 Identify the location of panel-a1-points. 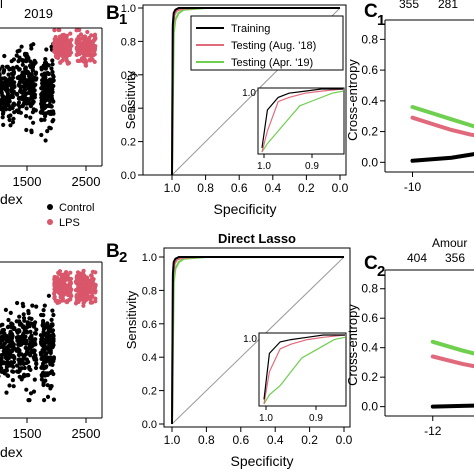
(49, 85).